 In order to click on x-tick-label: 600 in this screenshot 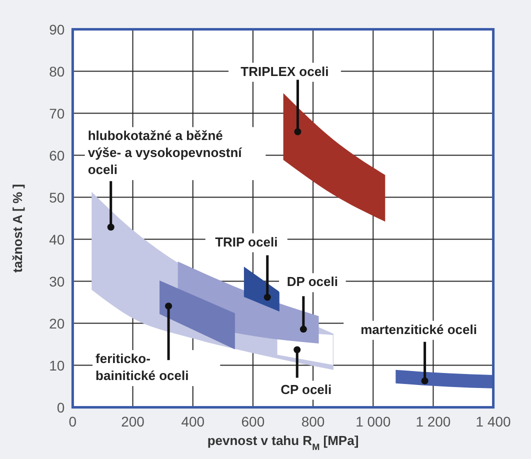, I will do `click(253, 421)`.